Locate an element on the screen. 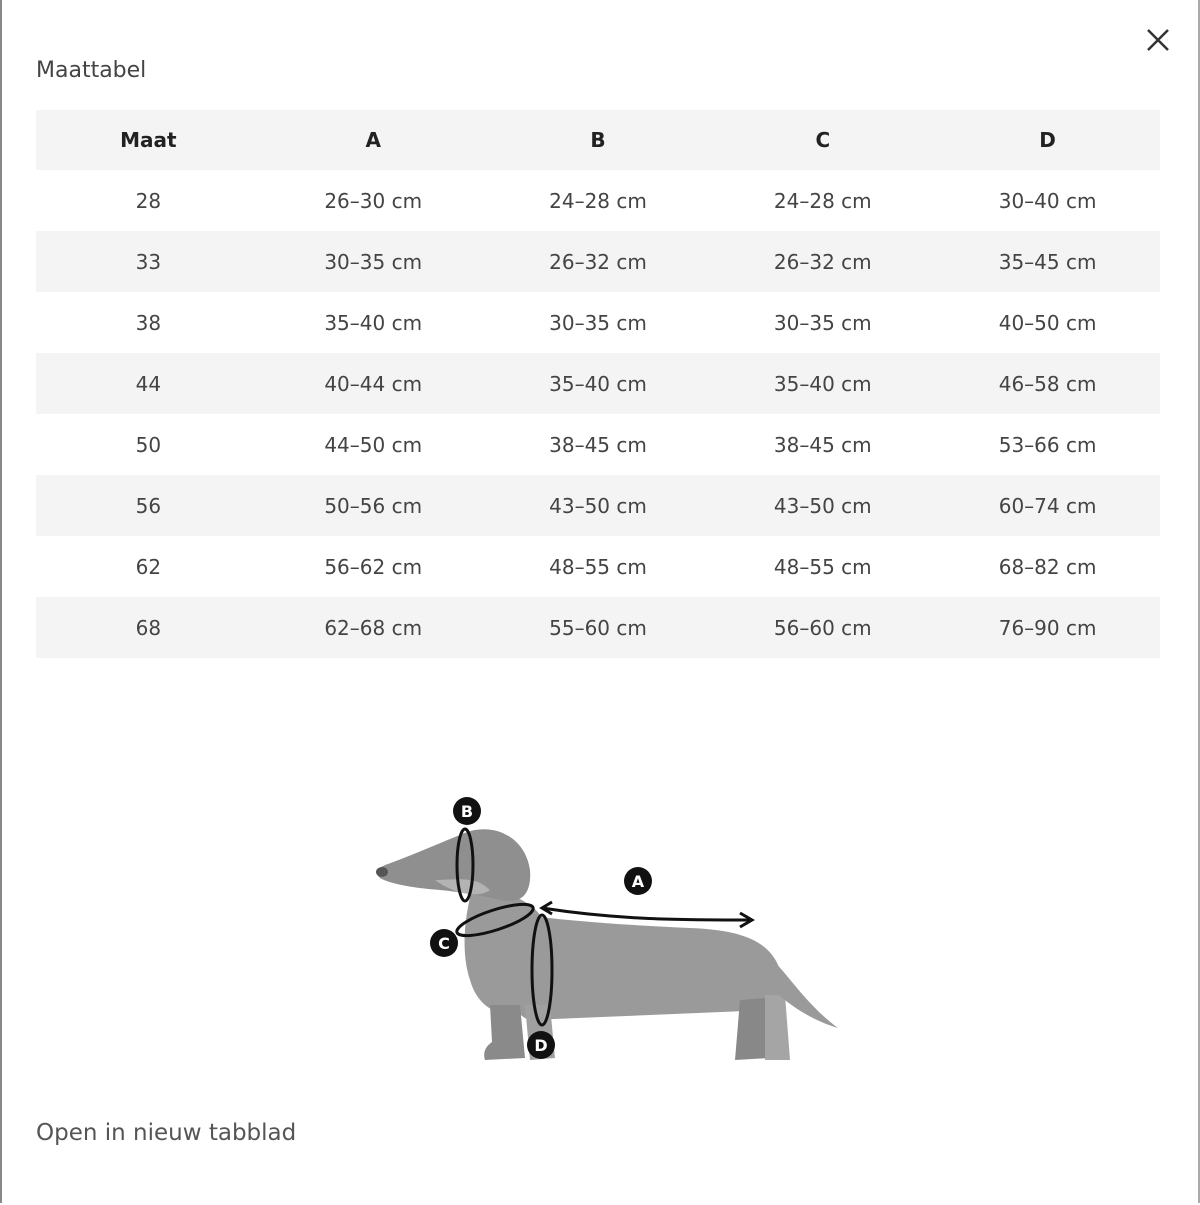  label-a: A is located at coordinates (638, 881).